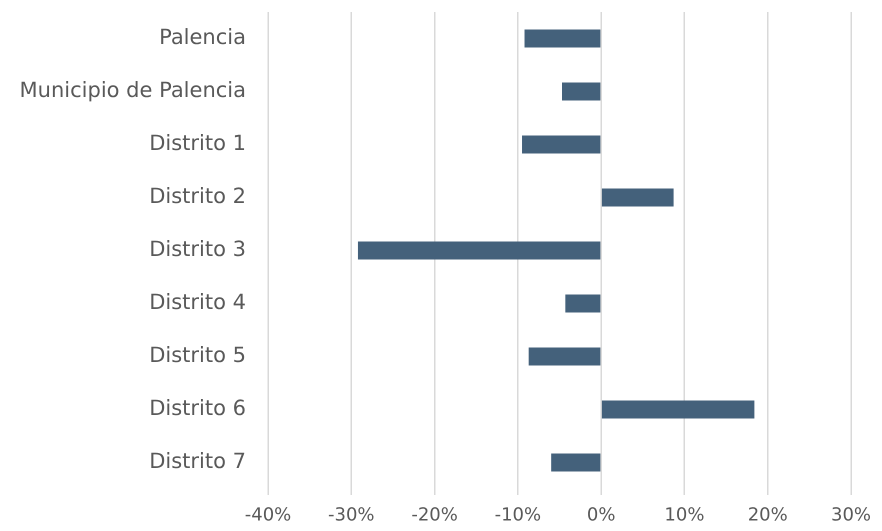  I want to click on y-tick-label: Municipio de Palencia, so click(133, 90).